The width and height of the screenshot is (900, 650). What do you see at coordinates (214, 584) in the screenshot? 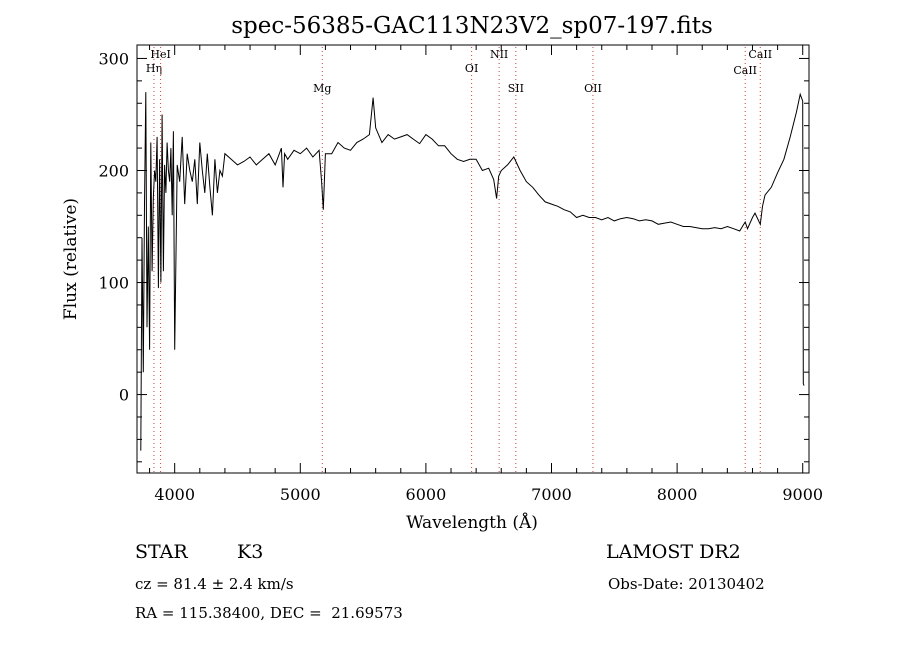
I see `redshift-cz: cz = 81.4 ± 2.4 km/s` at bounding box center [214, 584].